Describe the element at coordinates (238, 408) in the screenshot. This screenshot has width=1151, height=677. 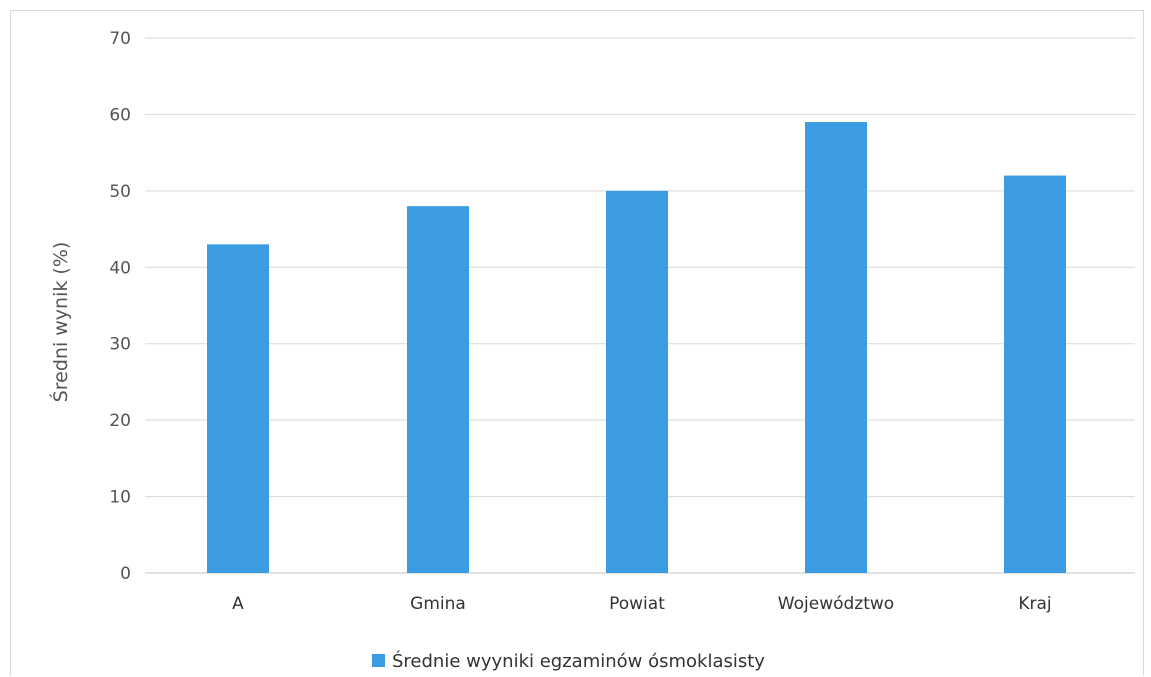
I see `bar-a` at that location.